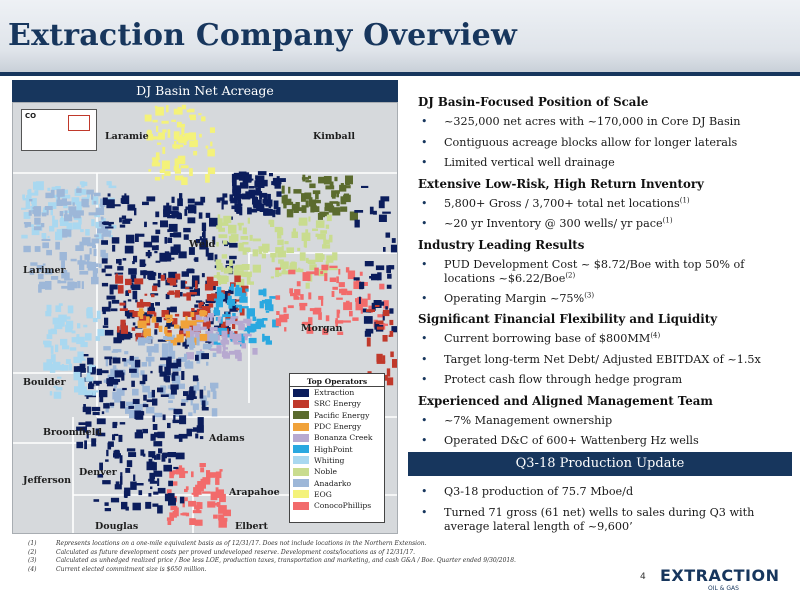 This screenshot has height=600, width=800. I want to click on legend-label: Pacific Energy, so click(342, 415).